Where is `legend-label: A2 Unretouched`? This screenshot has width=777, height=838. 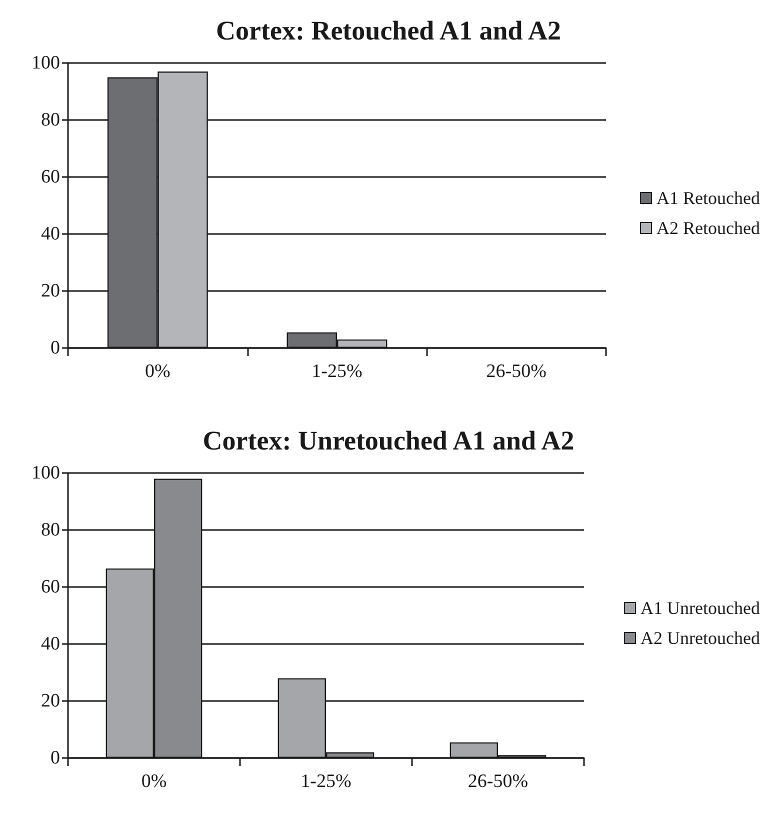 legend-label: A2 Unretouched is located at coordinates (700, 638).